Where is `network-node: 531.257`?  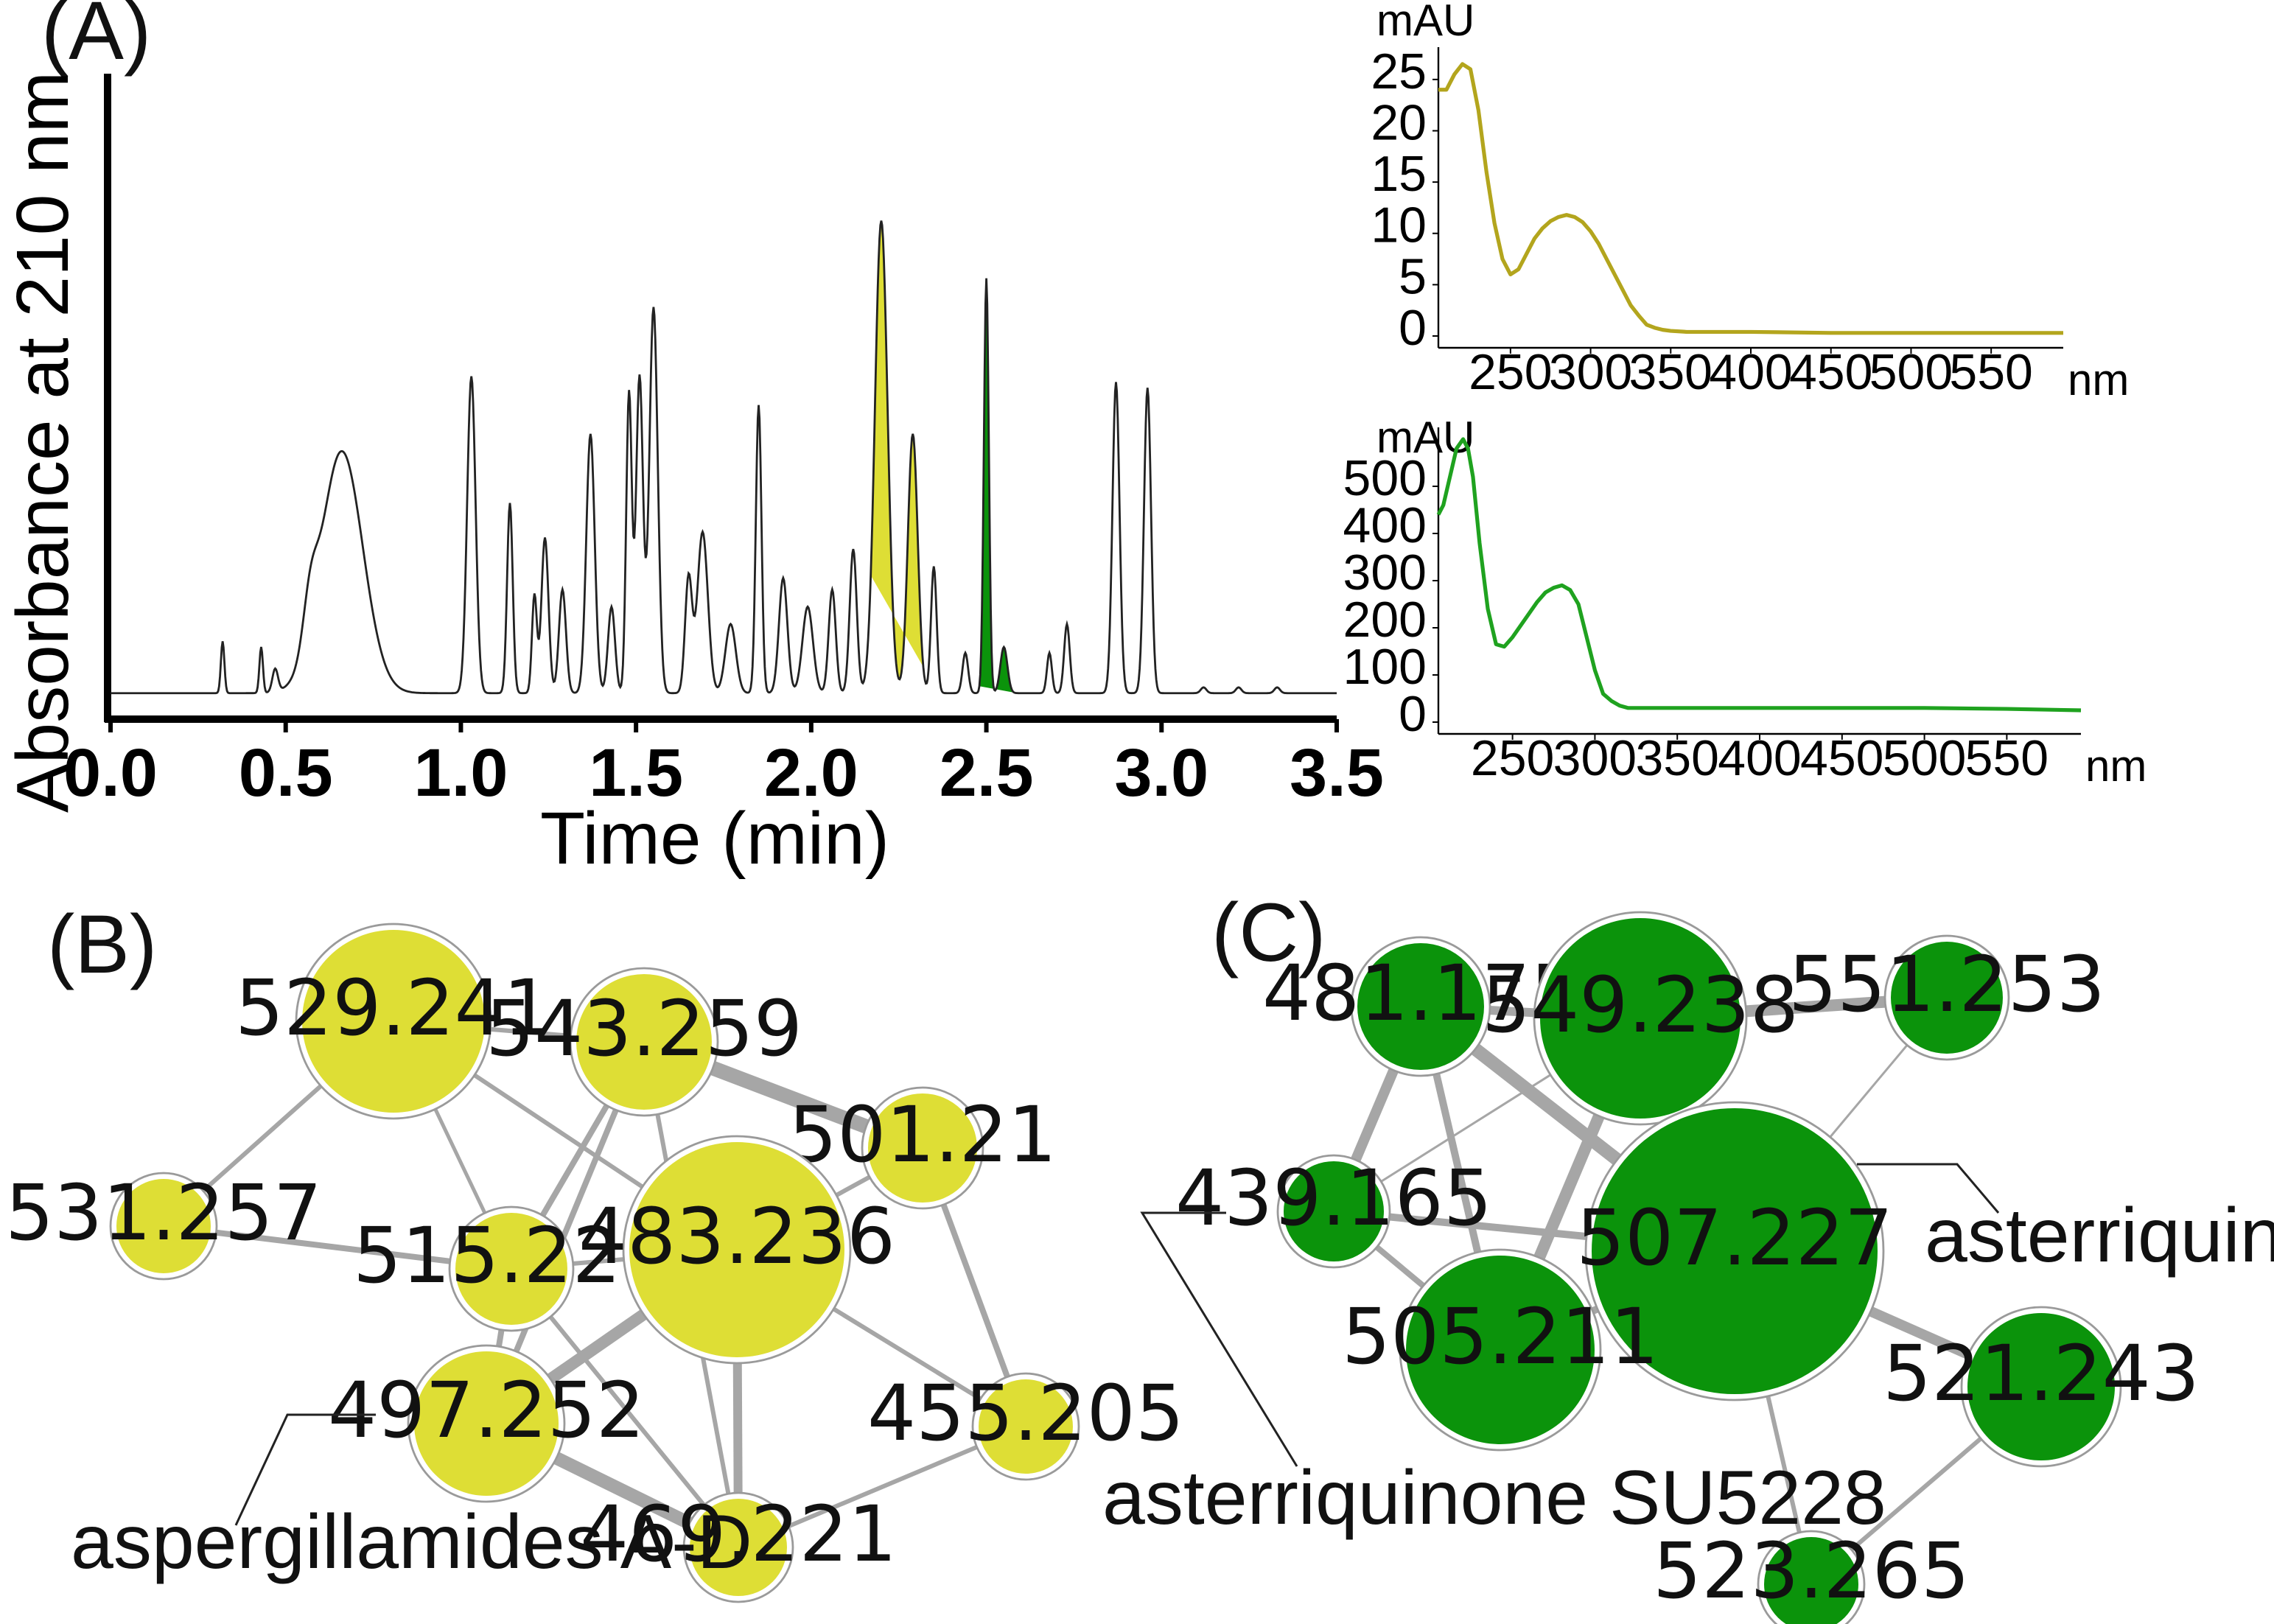
network-node: 531.257 is located at coordinates (163, 1224).